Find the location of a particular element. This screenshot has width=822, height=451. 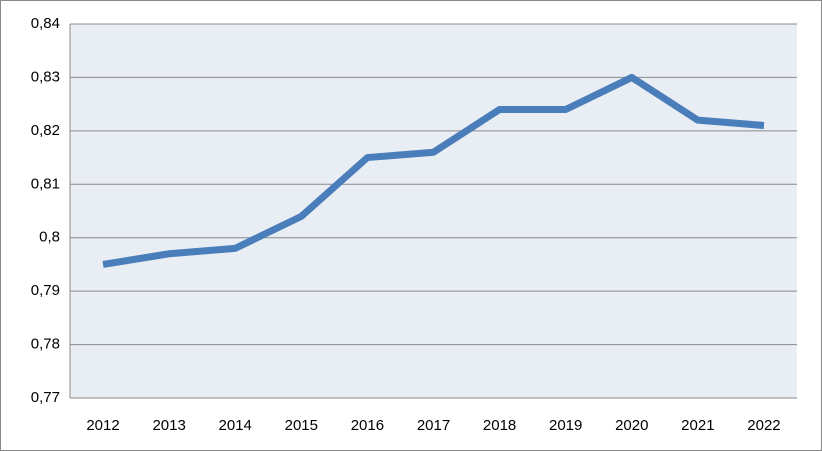

y-tick-label: 0,8 is located at coordinates (49, 237).